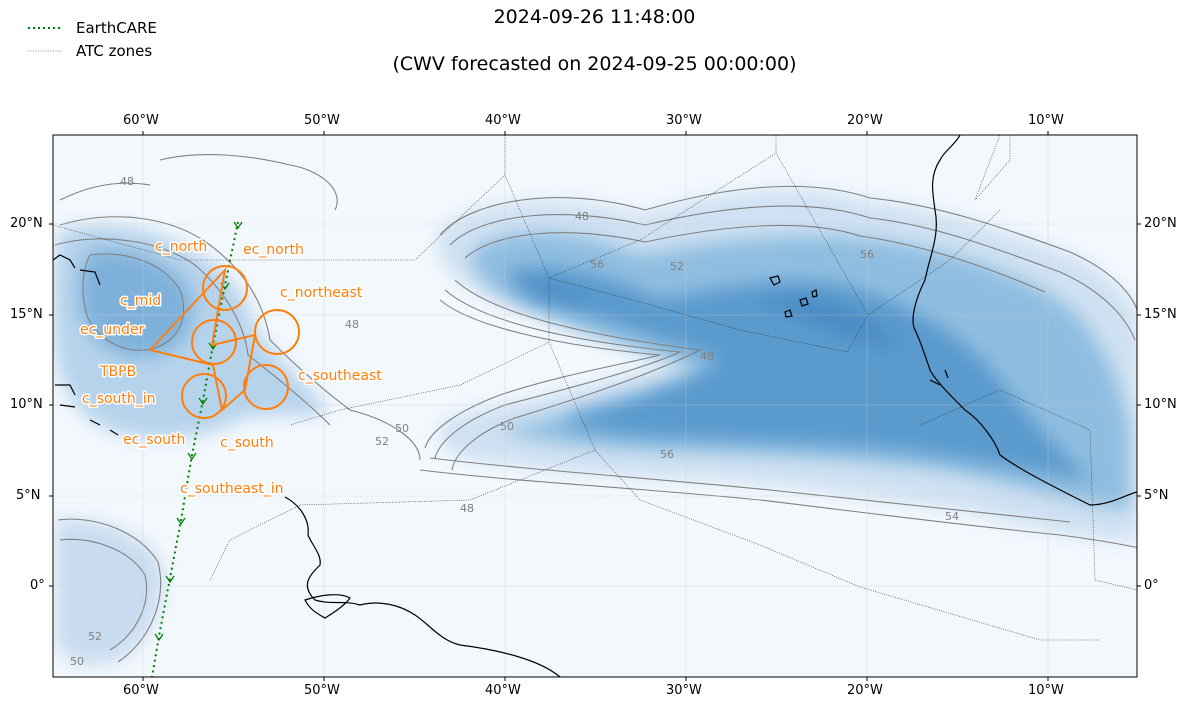 Image resolution: width=1189 pixels, height=708 pixels. Describe the element at coordinates (154, 440) in the screenshot. I see `label-ec-south: ec_south` at that location.